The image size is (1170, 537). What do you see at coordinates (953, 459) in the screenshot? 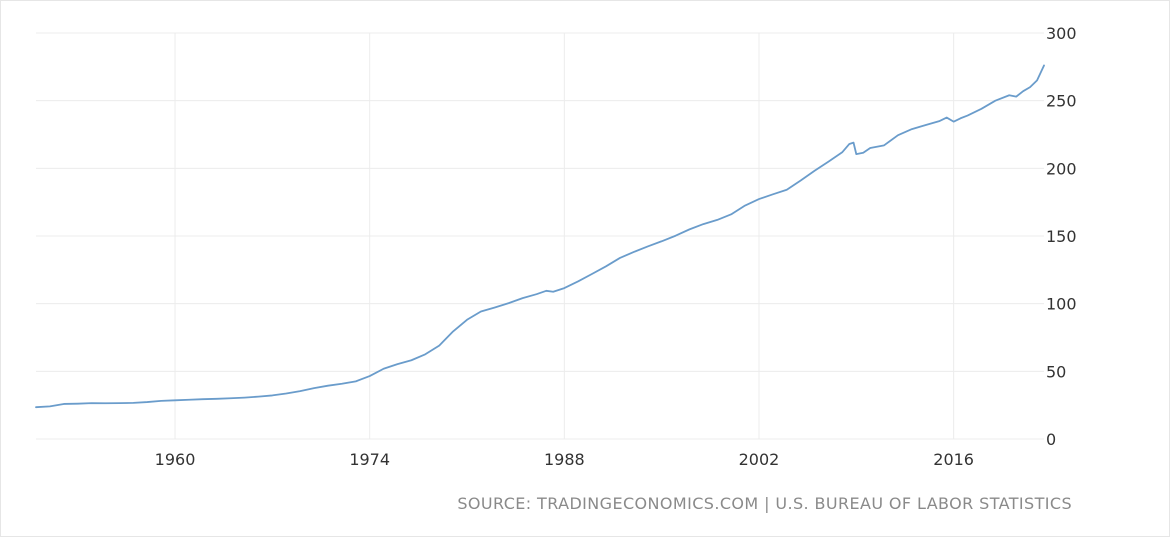
I see `x-tick-label: 2016` at bounding box center [953, 459].